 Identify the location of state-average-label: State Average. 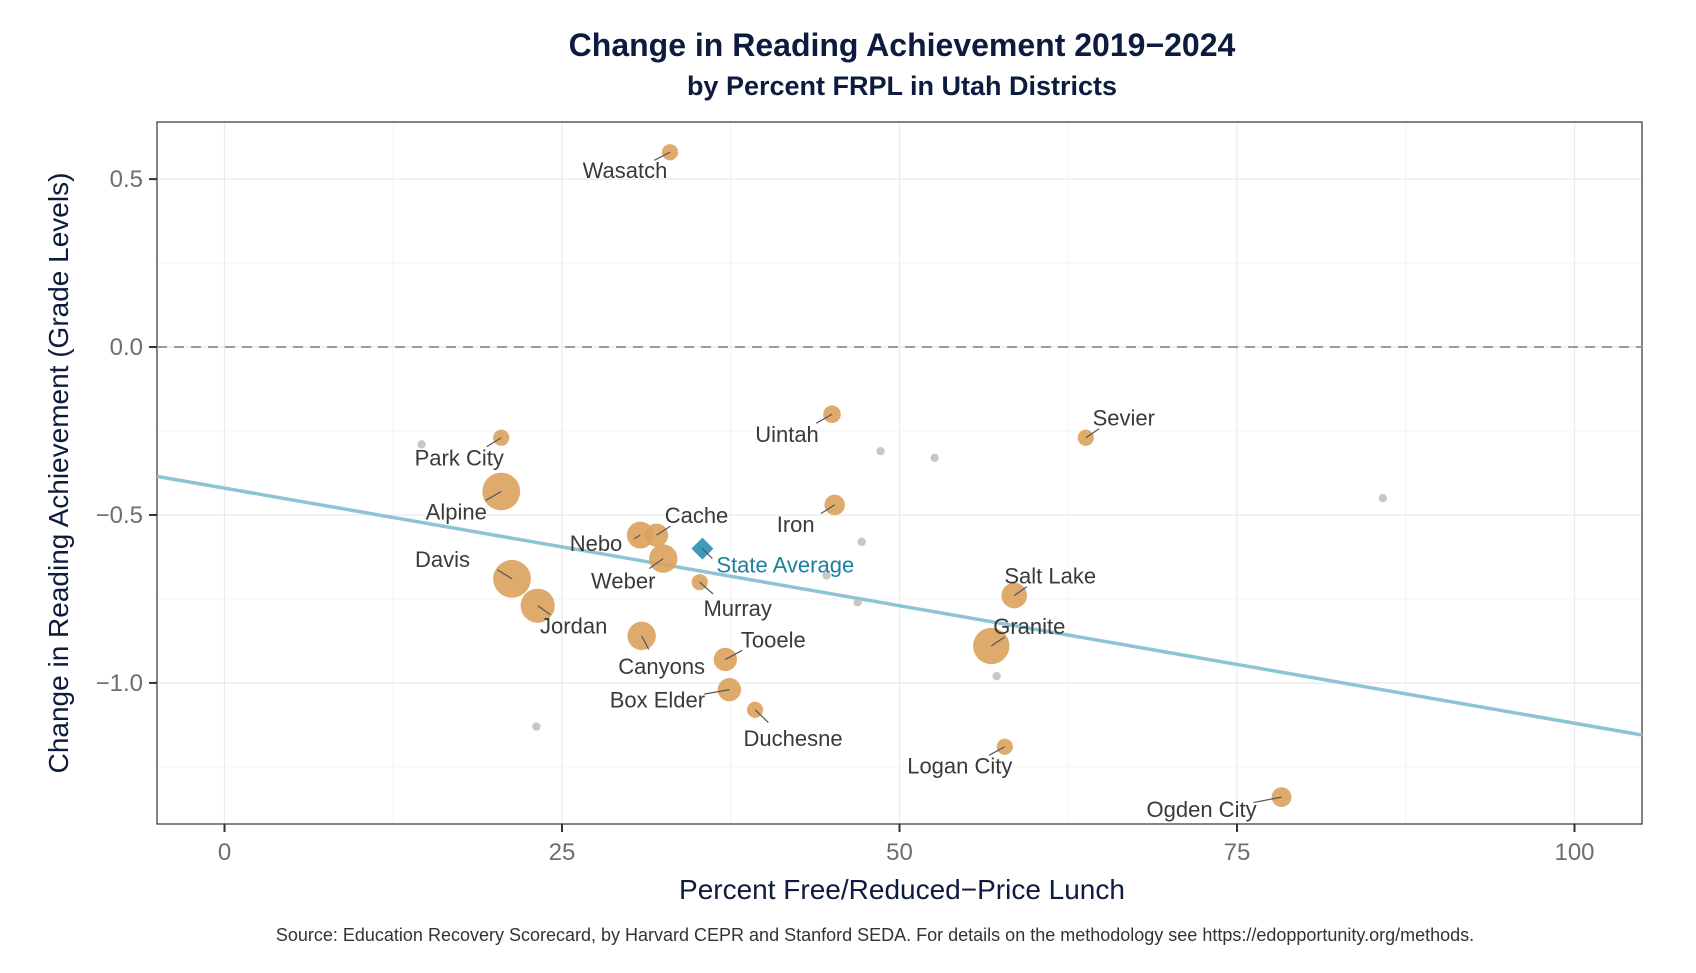
(785, 565).